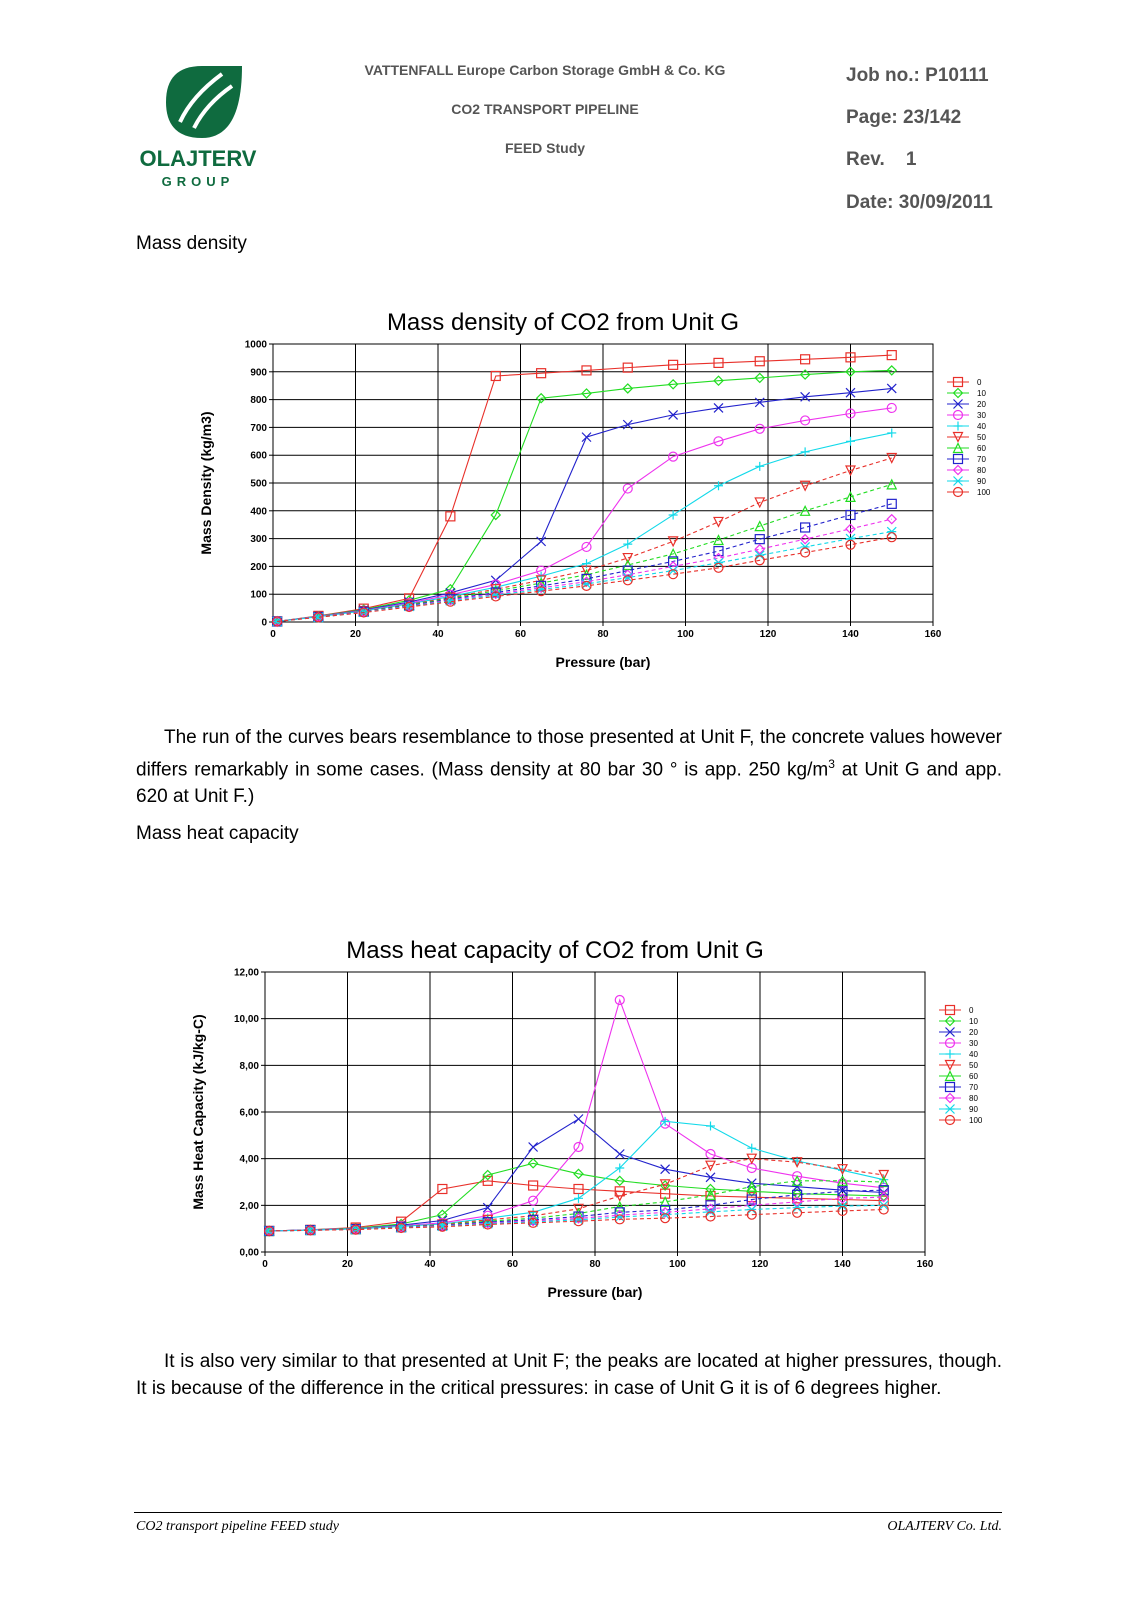 This screenshot has width=1132, height=1601. What do you see at coordinates (348, 1264) in the screenshot?
I see `x-tick-label: 20` at bounding box center [348, 1264].